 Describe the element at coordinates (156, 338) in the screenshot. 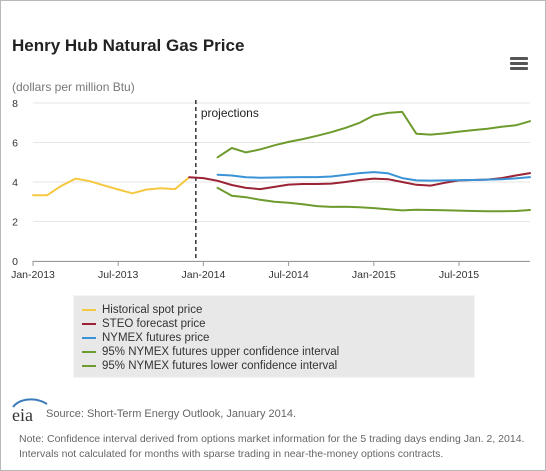

I see `legend-label: NYMEX futures price` at that location.